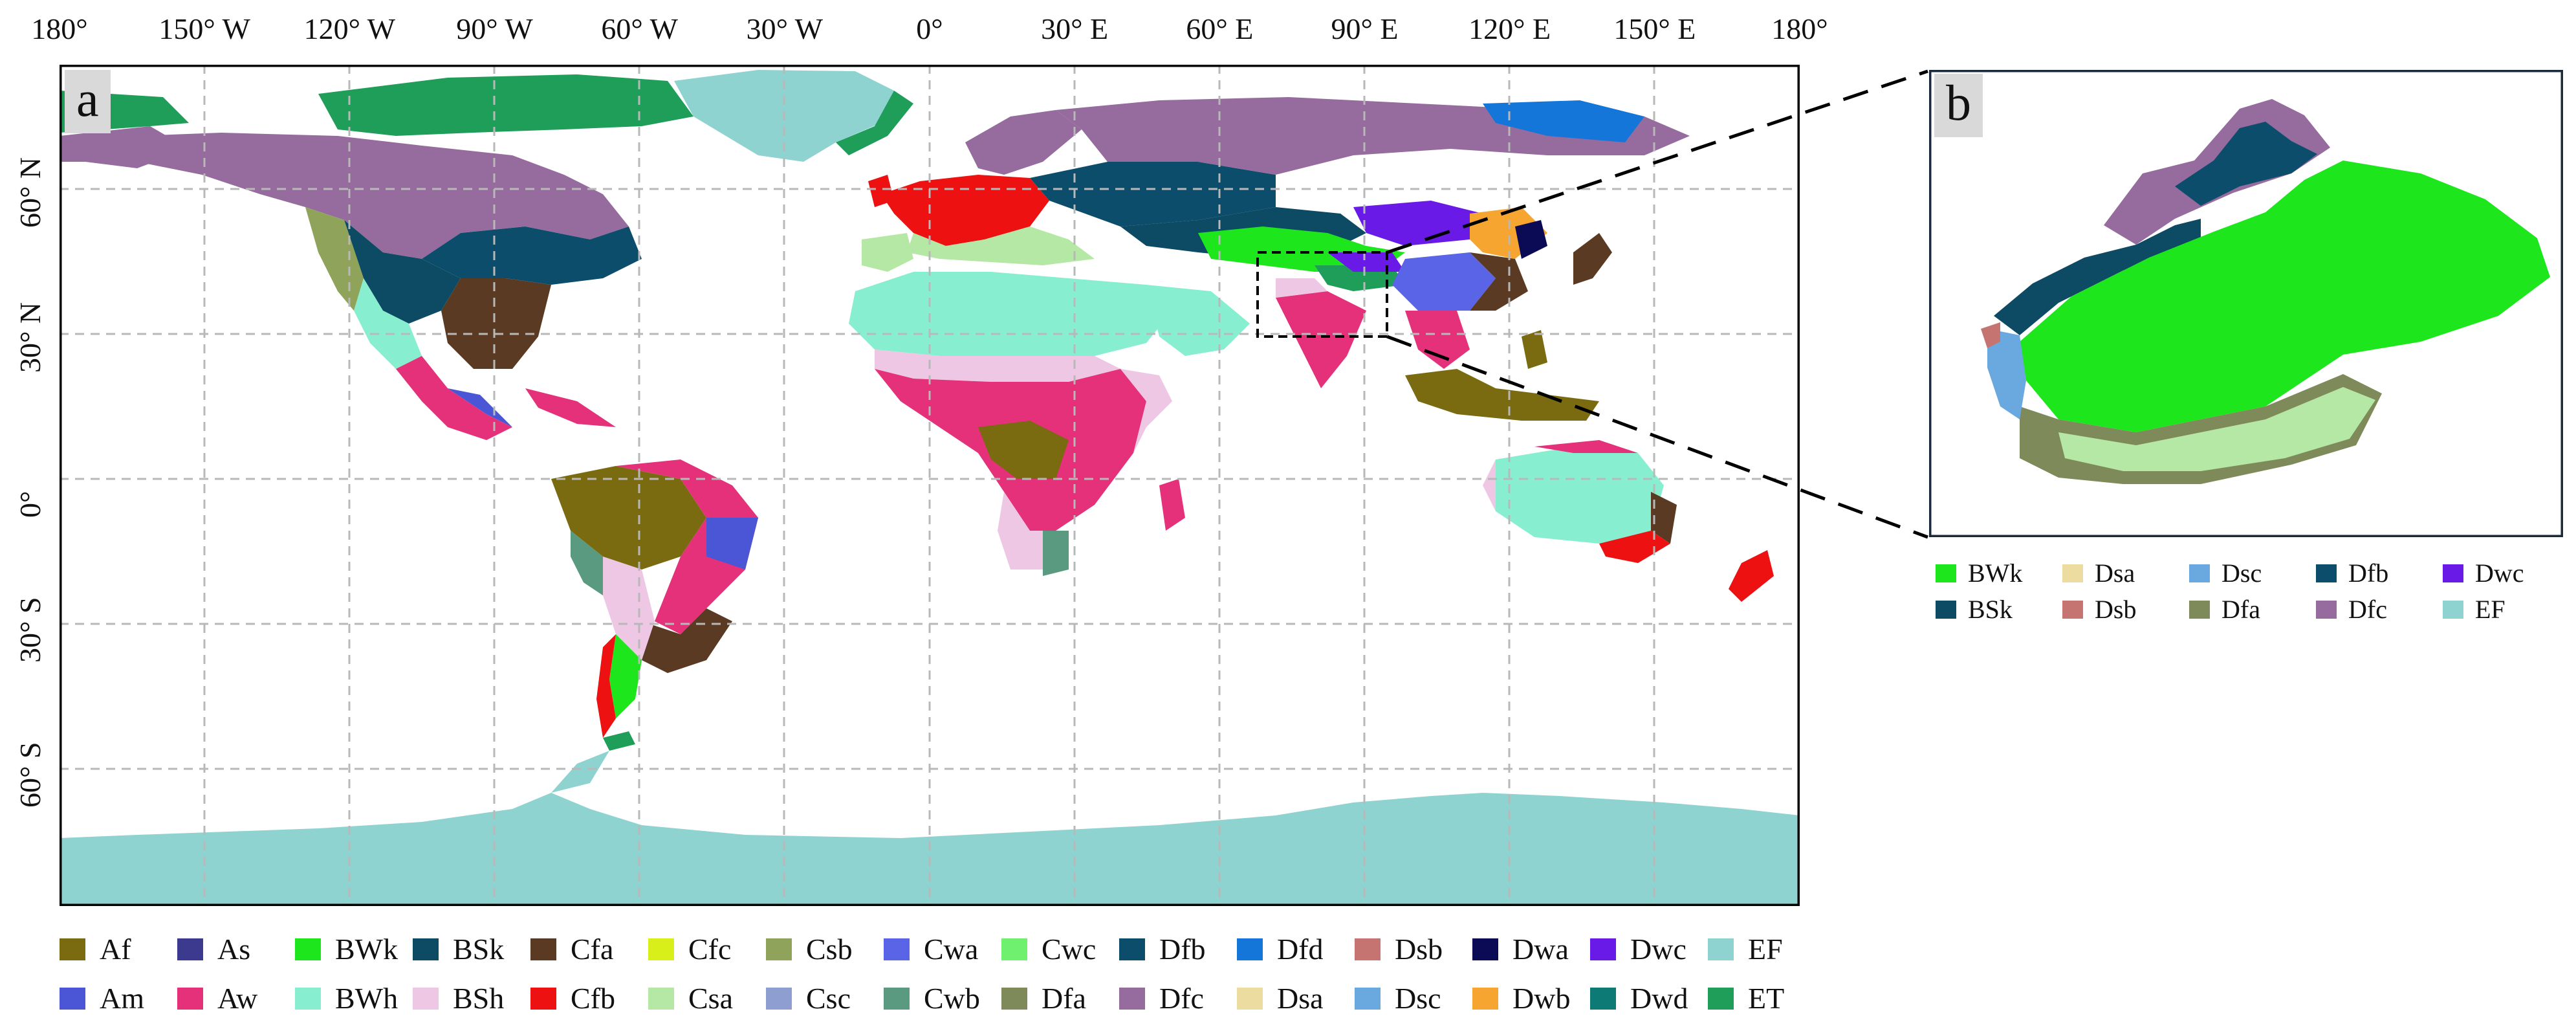 Image resolution: width=2576 pixels, height=1029 pixels. I want to click on longitude-label: 180°, so click(59, 28).